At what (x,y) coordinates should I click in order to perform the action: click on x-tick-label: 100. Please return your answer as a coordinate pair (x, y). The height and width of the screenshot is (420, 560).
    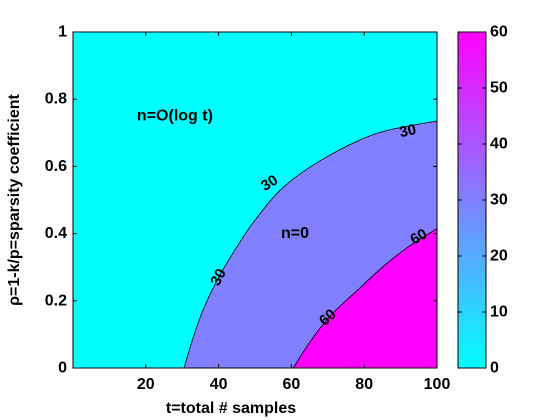
    Looking at the image, I should click on (437, 384).